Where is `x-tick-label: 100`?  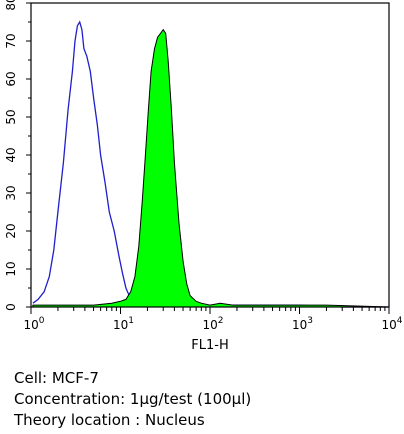 x-tick-label: 100 is located at coordinates (33, 324).